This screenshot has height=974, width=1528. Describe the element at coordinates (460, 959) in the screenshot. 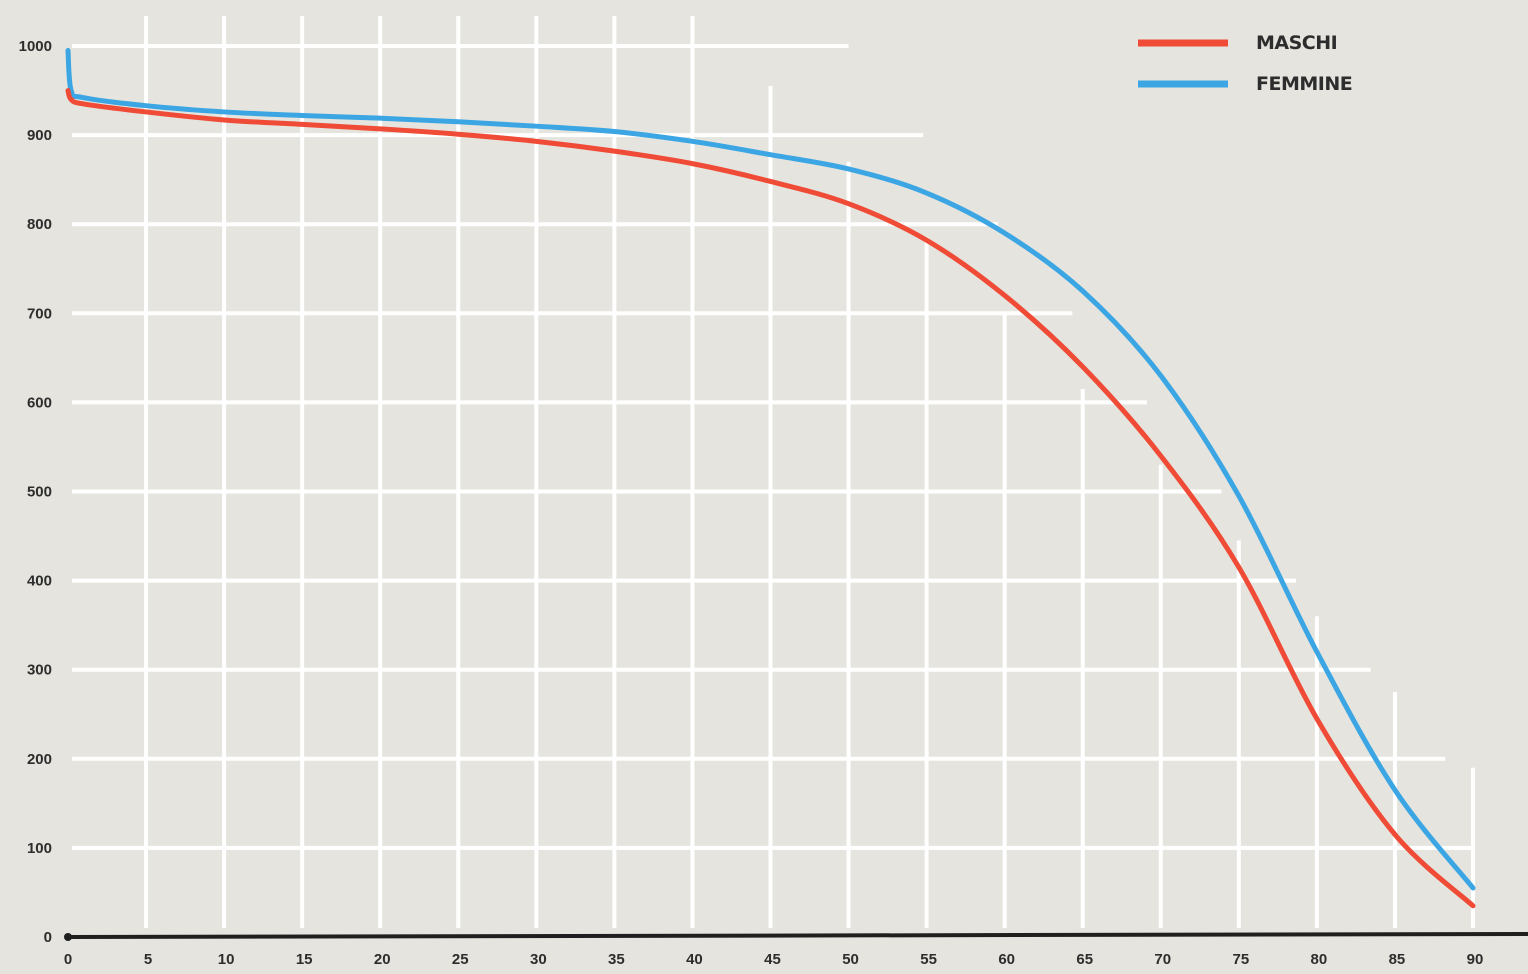

I see `x-tick-label: 25` at that location.